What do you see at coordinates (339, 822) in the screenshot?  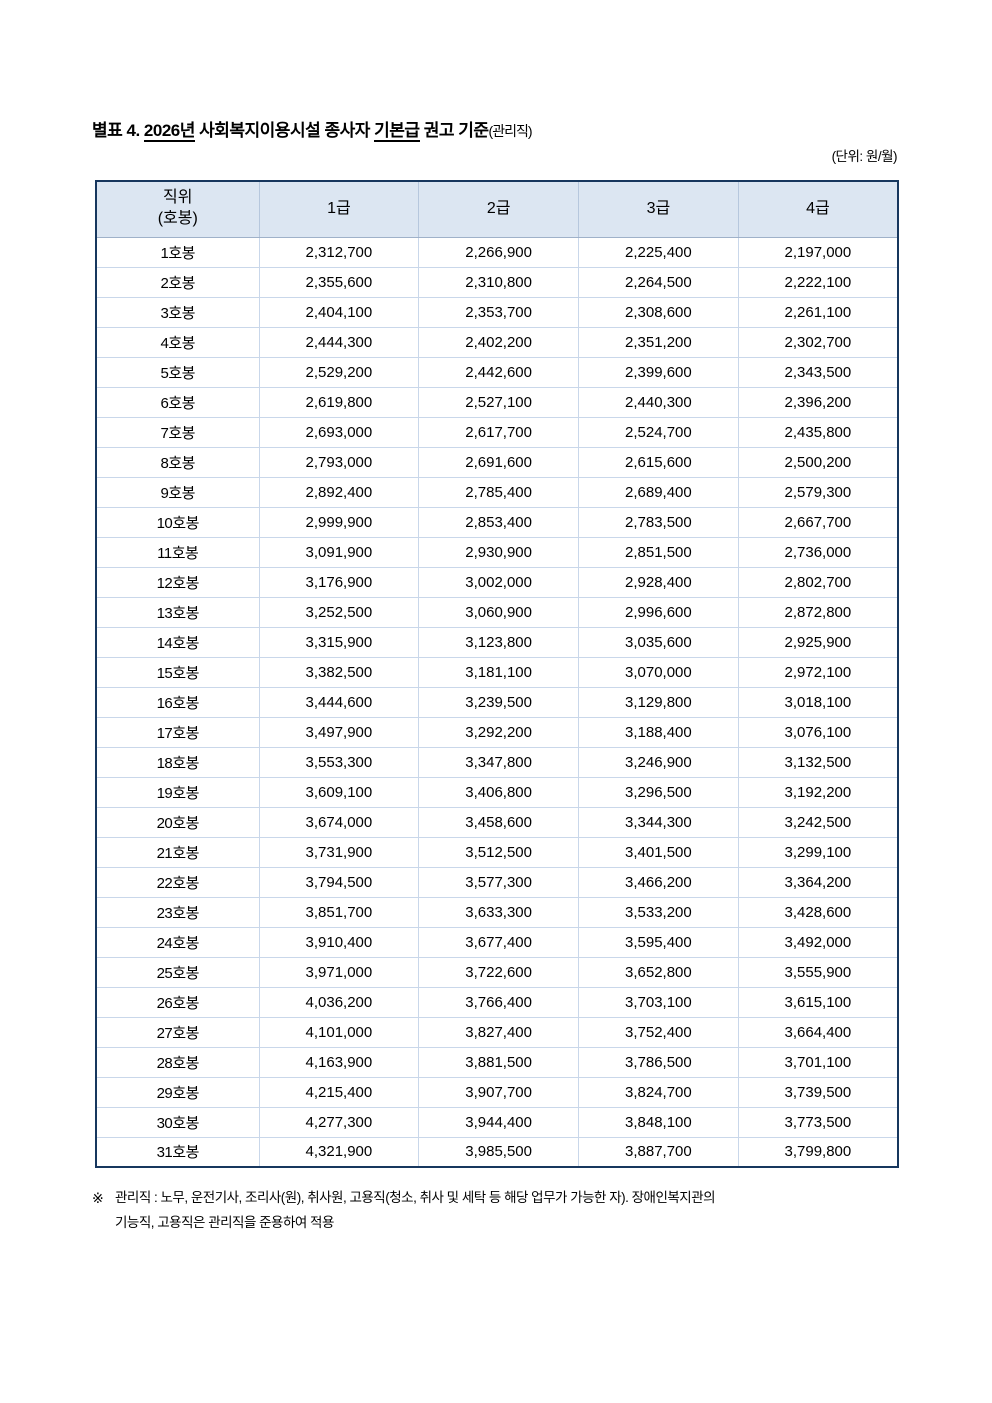 I see `salary-cell: 3,674,000` at bounding box center [339, 822].